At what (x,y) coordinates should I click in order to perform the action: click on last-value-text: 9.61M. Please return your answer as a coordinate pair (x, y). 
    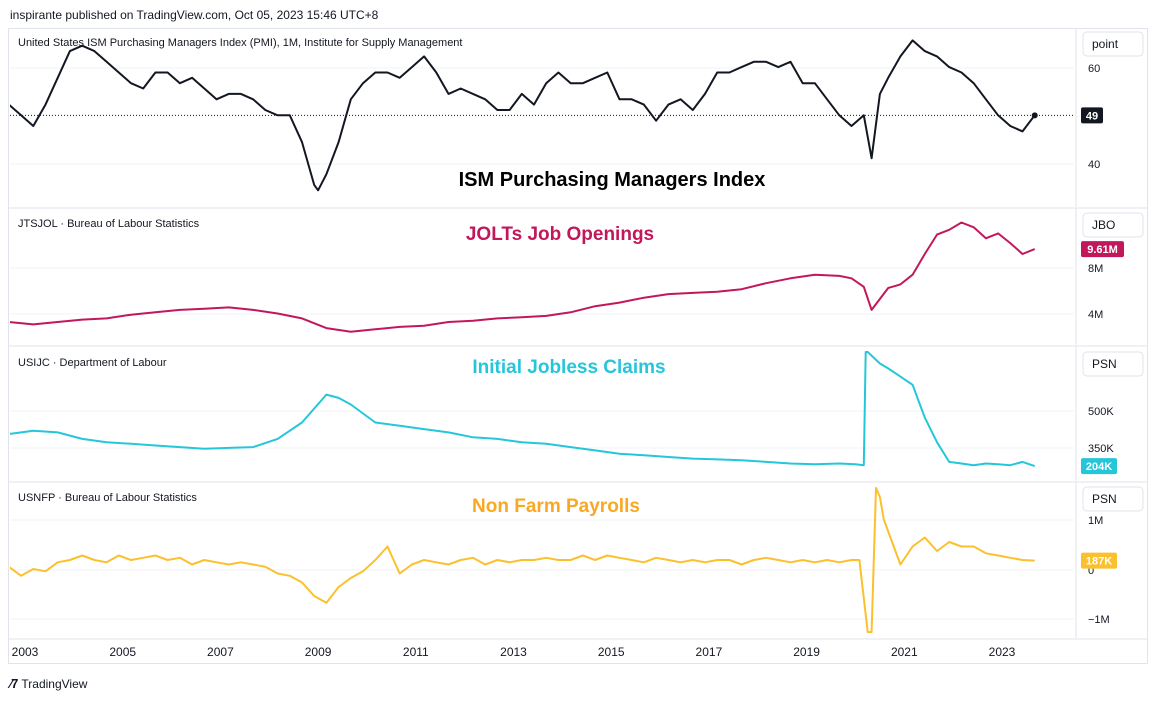
    Looking at the image, I should click on (1102, 250).